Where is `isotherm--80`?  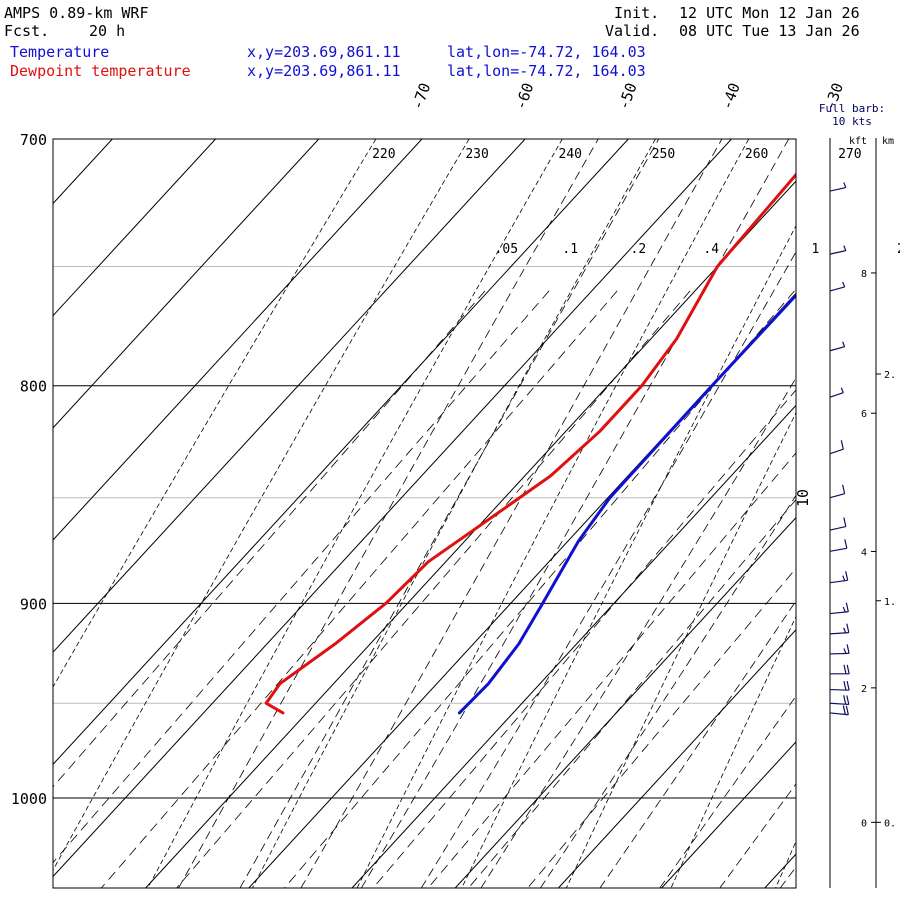 isotherm--80 is located at coordinates (186, 284).